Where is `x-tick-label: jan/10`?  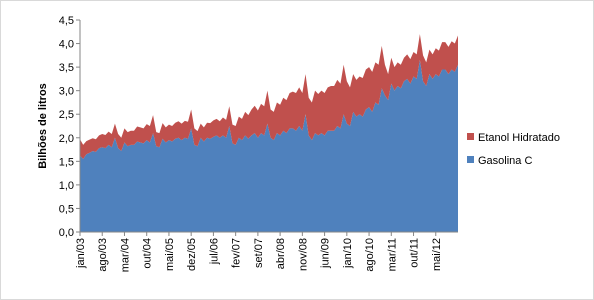 x-tick-label: jan/10 is located at coordinates (348, 253).